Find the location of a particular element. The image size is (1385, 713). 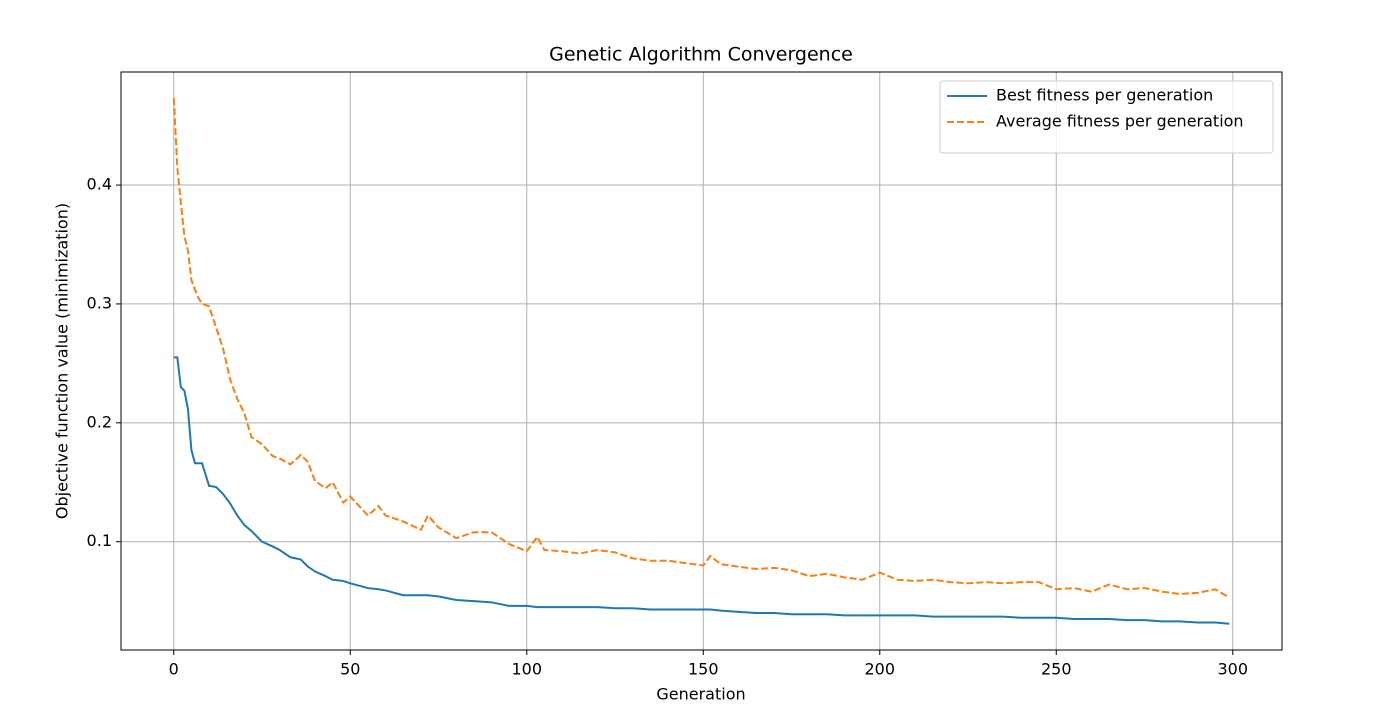

y-tick-label: 0.4 is located at coordinates (99, 184).